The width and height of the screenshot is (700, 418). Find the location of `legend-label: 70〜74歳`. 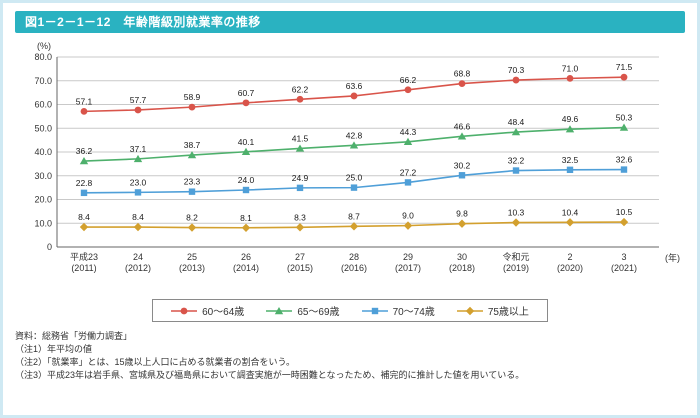

legend-label: 70〜74歳 is located at coordinates (413, 312).